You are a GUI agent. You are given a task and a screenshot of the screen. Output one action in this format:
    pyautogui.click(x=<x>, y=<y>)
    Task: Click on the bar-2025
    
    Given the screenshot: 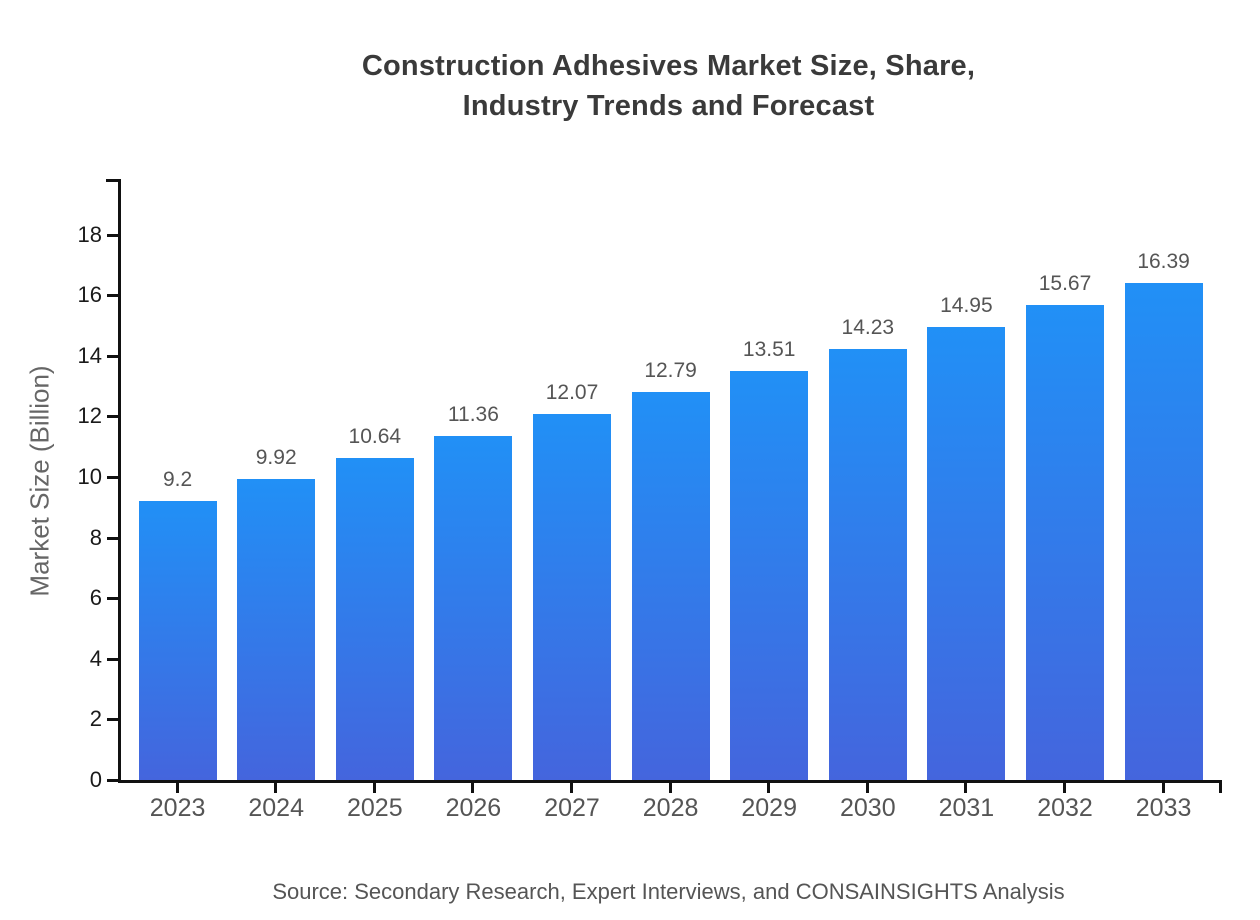 What is the action you would take?
    pyautogui.click(x=374, y=618)
    